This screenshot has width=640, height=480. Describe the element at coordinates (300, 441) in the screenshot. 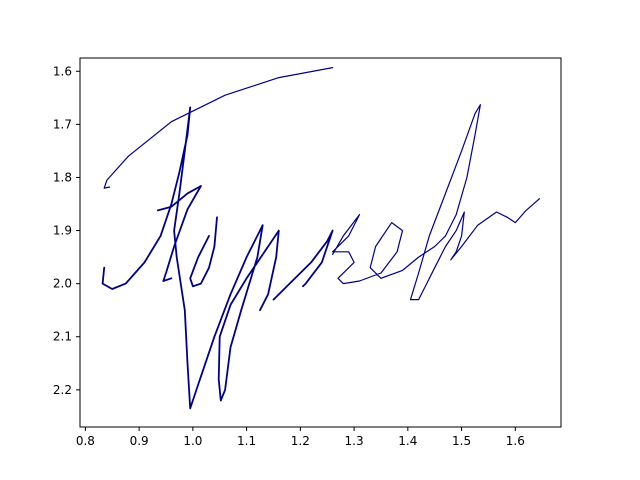

I see `x-tick-label: 1.2` at that location.